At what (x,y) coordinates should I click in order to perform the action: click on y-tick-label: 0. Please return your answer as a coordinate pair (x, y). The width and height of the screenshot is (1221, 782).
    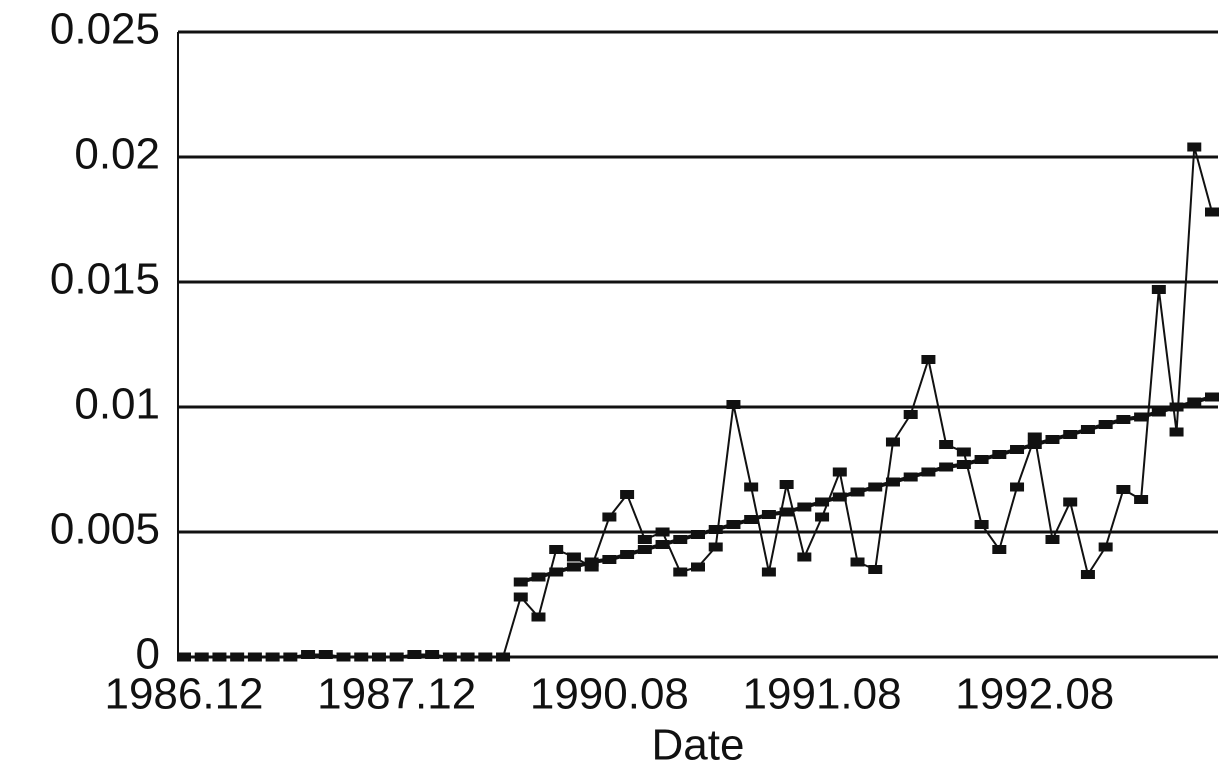
    Looking at the image, I should click on (148, 654).